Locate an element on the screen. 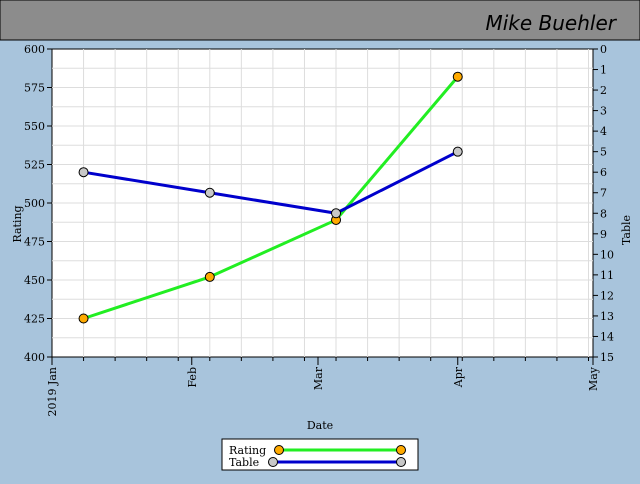  y-tick-label: 475 is located at coordinates (34, 242).